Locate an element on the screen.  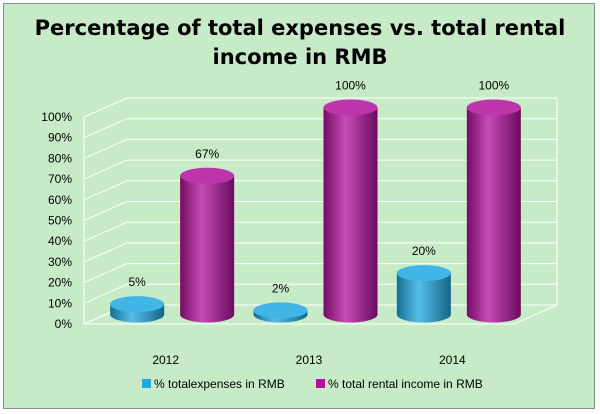
y-tick-label: 40% is located at coordinates (60, 241).